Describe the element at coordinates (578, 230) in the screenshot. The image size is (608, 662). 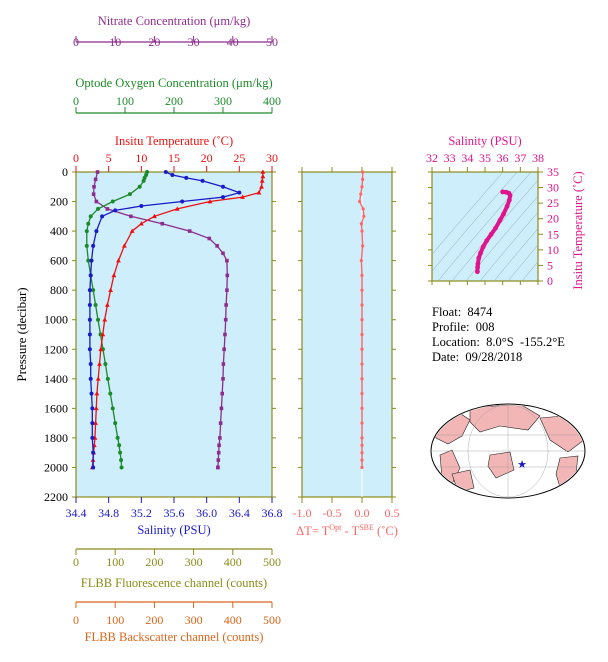
I see `ts-y-axis-label: Insitu Temperature (˚C)` at that location.